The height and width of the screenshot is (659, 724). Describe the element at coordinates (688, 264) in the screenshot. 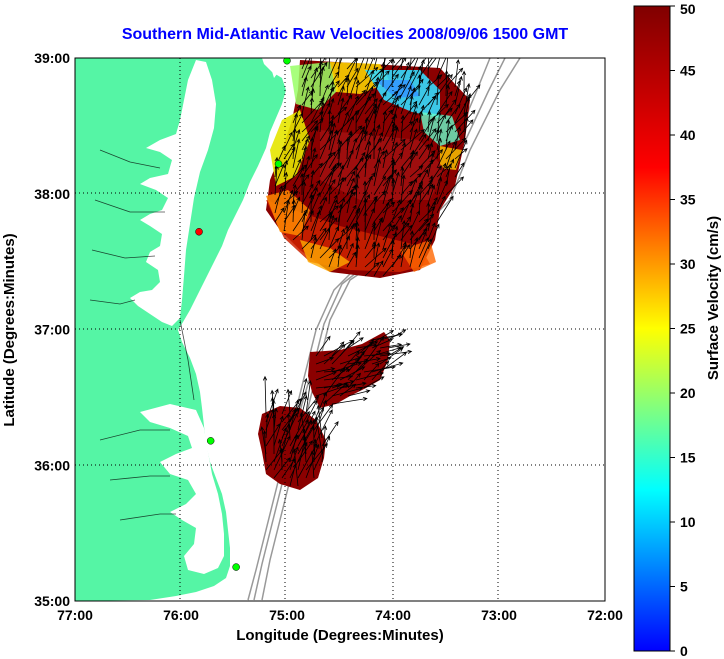

I see `colorbar-tick-label: 30` at that location.